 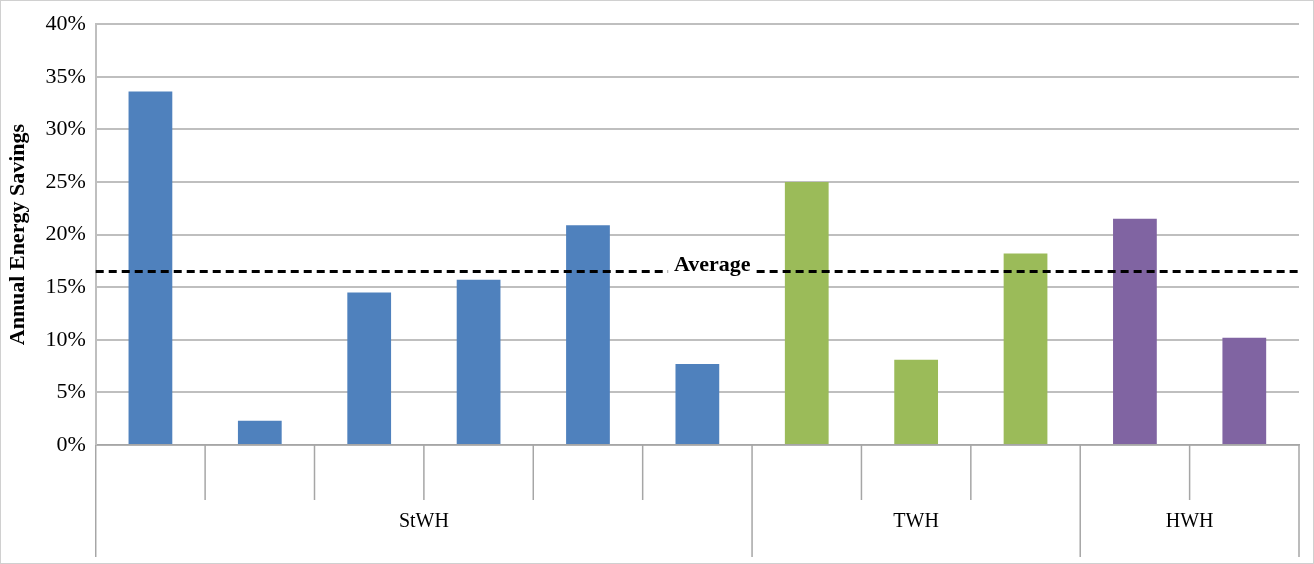 I want to click on y-tick-label: 25%, so click(x=65, y=180).